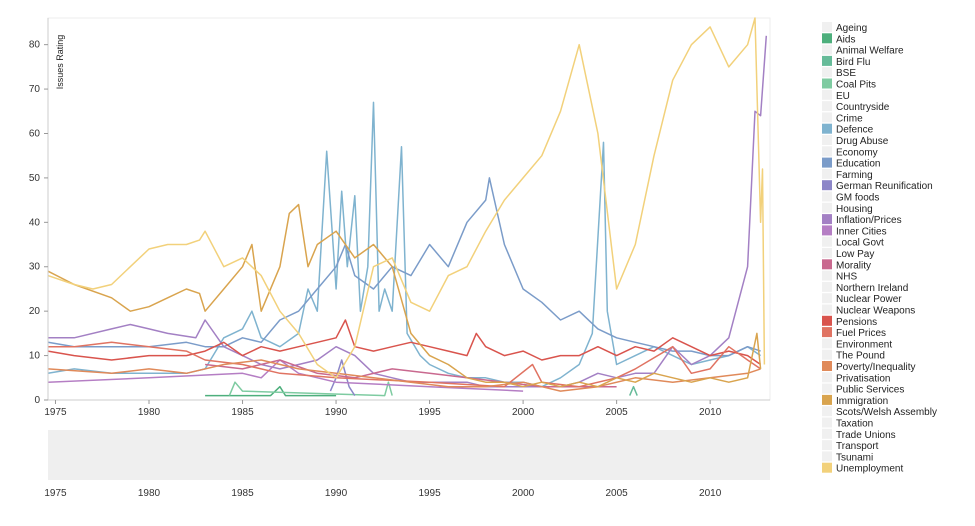 This screenshot has width=975, height=526. Describe the element at coordinates (35, 45) in the screenshot. I see `y-tick-label: 80` at that location.